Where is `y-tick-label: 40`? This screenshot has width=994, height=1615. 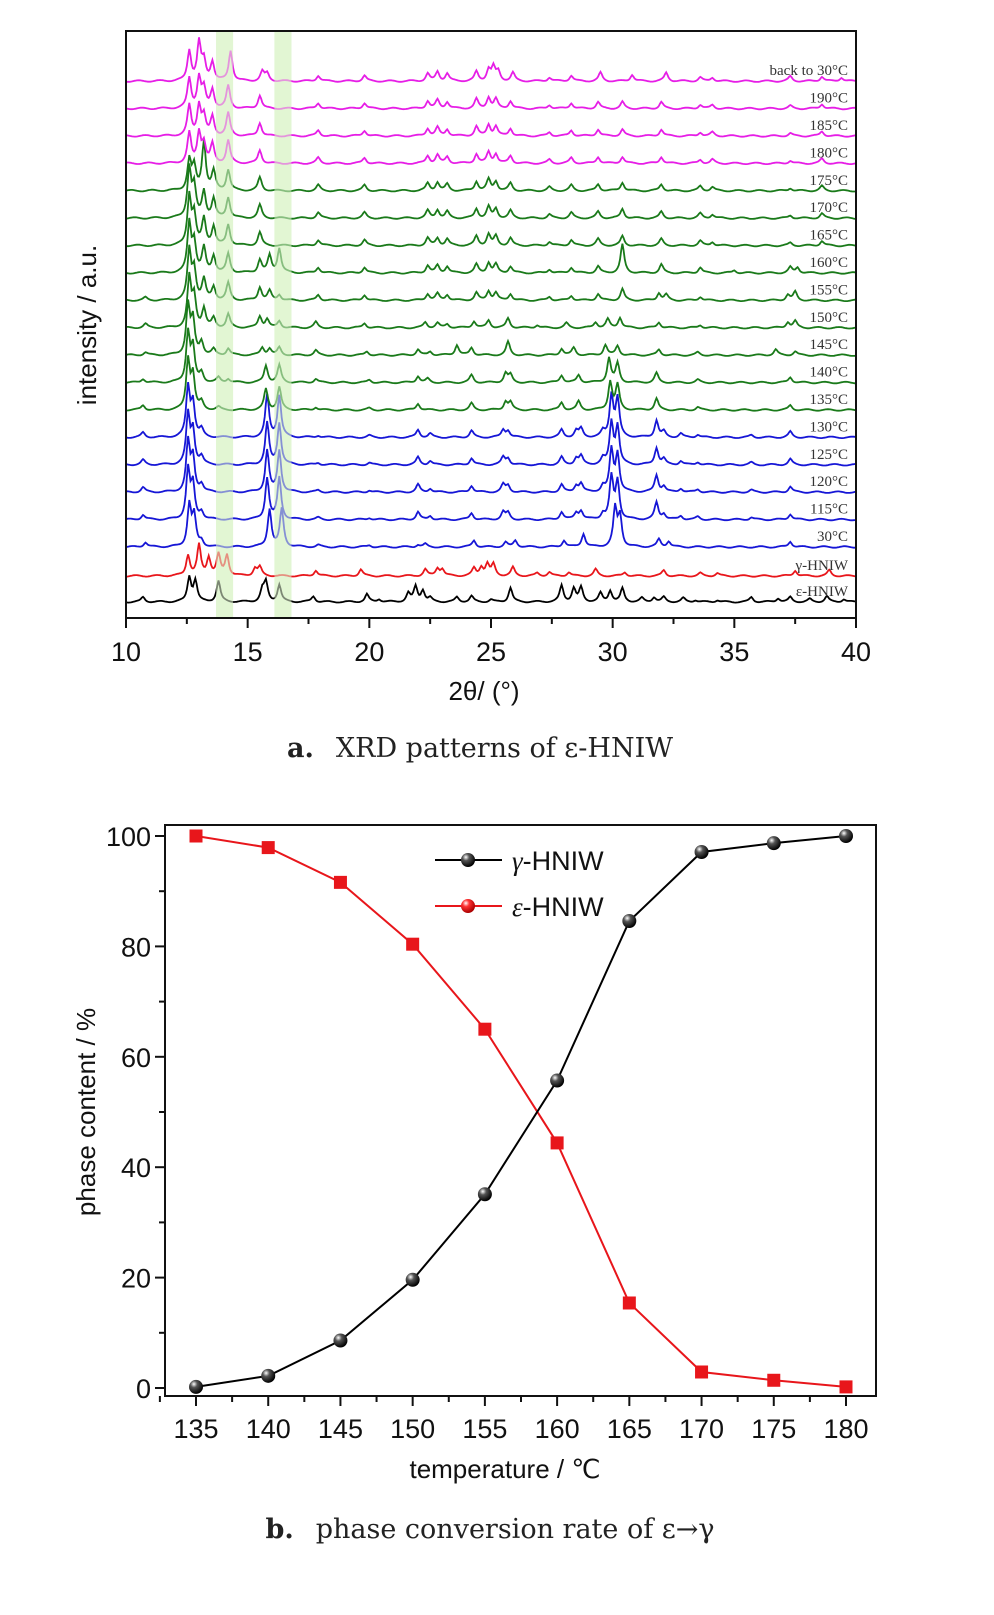 y-tick-label: 40 is located at coordinates (136, 1168).